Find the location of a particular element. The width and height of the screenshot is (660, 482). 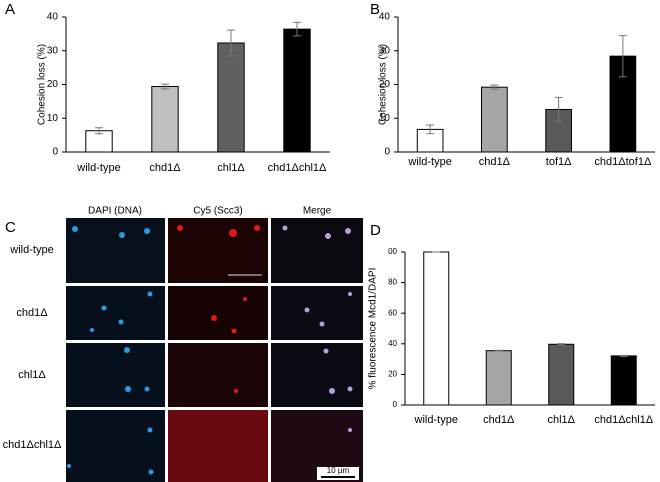

x-tick-label: chd1Δtof1Δ is located at coordinates (623, 162).